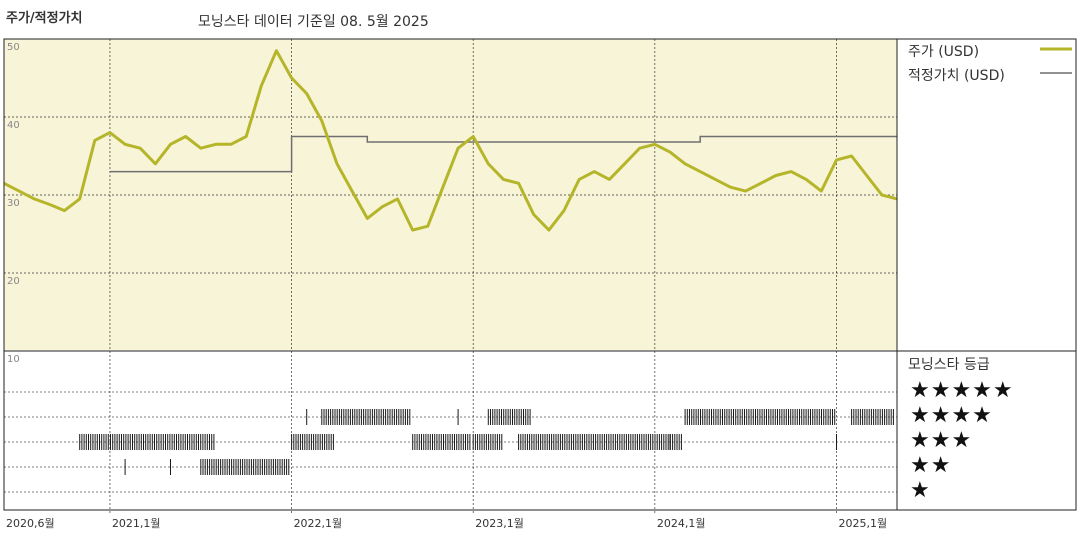 The height and width of the screenshot is (540, 1080). Describe the element at coordinates (941, 440) in the screenshot. I see `rating-level-3-stars: ★★★` at that location.